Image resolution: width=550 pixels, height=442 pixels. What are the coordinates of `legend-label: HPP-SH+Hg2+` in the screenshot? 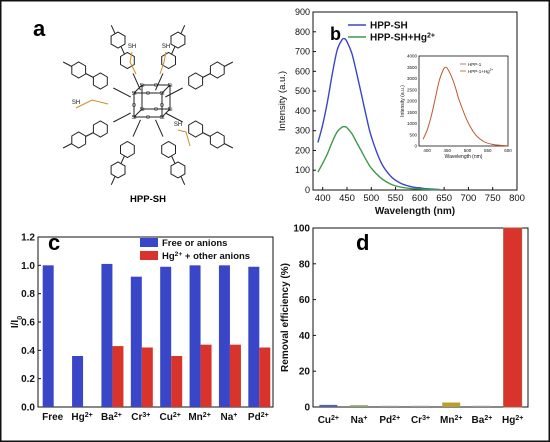 It's located at (402, 38).